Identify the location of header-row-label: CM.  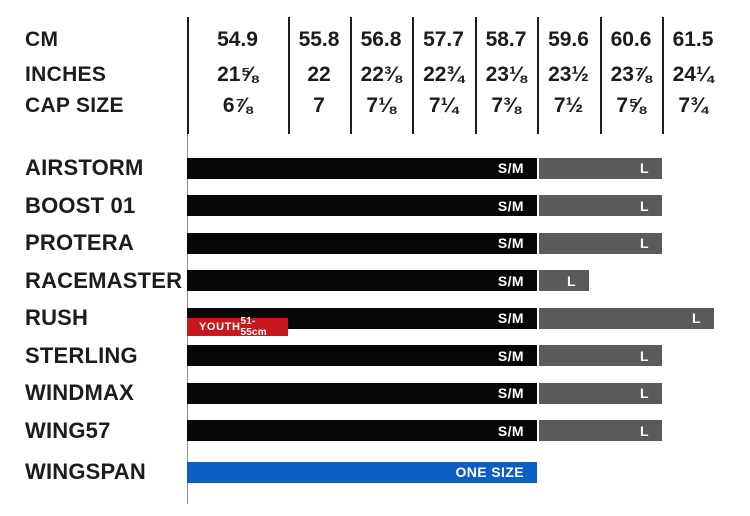
(42, 39).